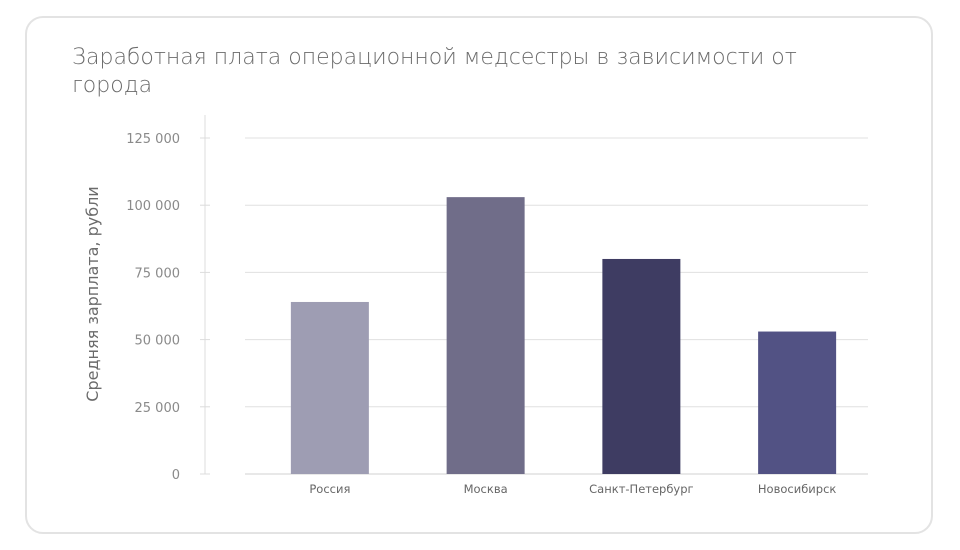 The width and height of the screenshot is (960, 550). What do you see at coordinates (797, 489) in the screenshot?
I see `x-tick-label: Новосибирск` at bounding box center [797, 489].